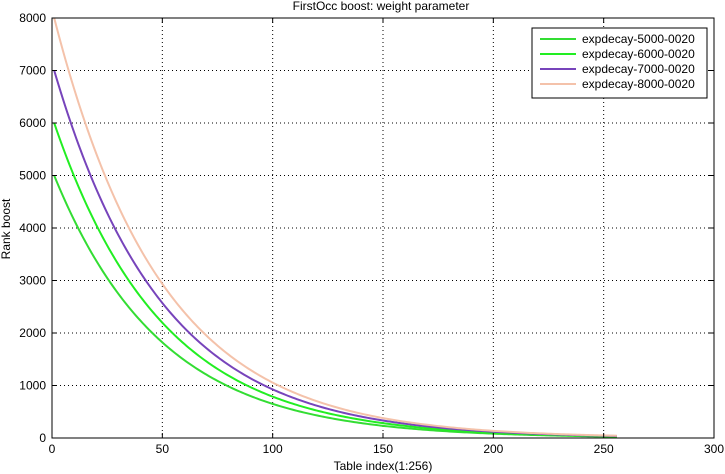 Image resolution: width=725 pixels, height=474 pixels. I want to click on x-axis-title: Table index(1:256), so click(383, 466).